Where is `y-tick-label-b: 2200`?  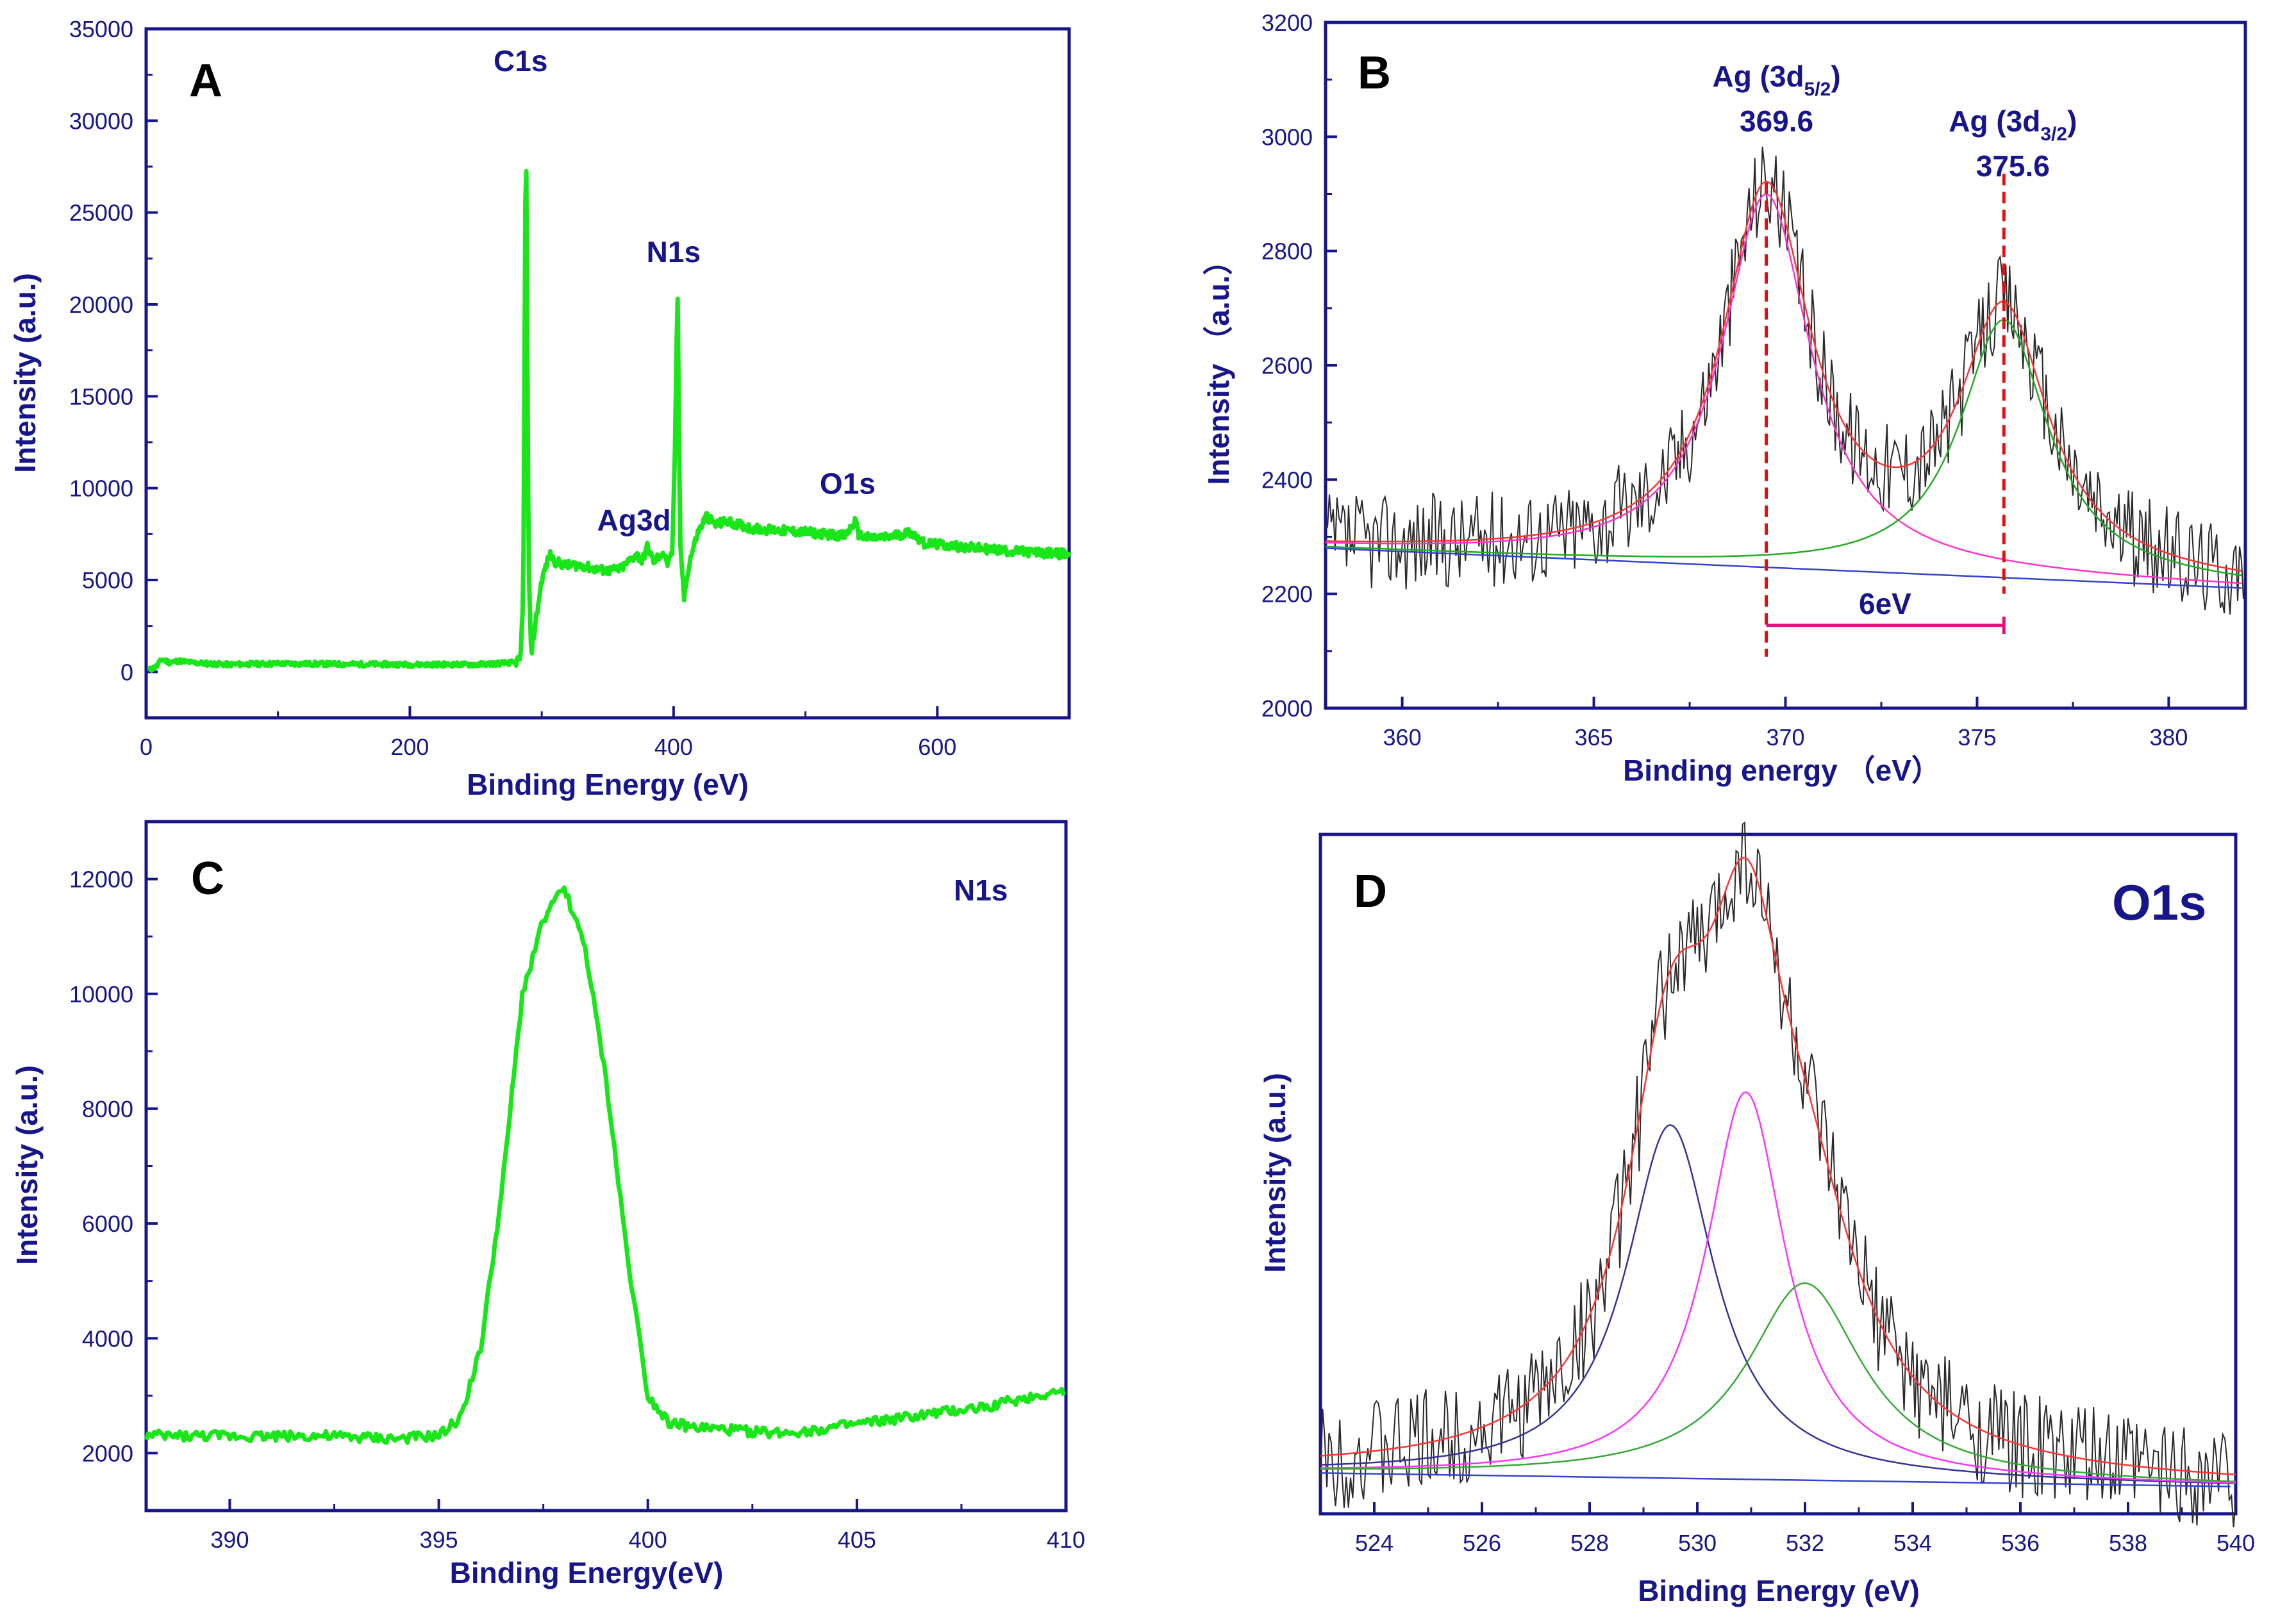 y-tick-label-b: 2200 is located at coordinates (1287, 594).